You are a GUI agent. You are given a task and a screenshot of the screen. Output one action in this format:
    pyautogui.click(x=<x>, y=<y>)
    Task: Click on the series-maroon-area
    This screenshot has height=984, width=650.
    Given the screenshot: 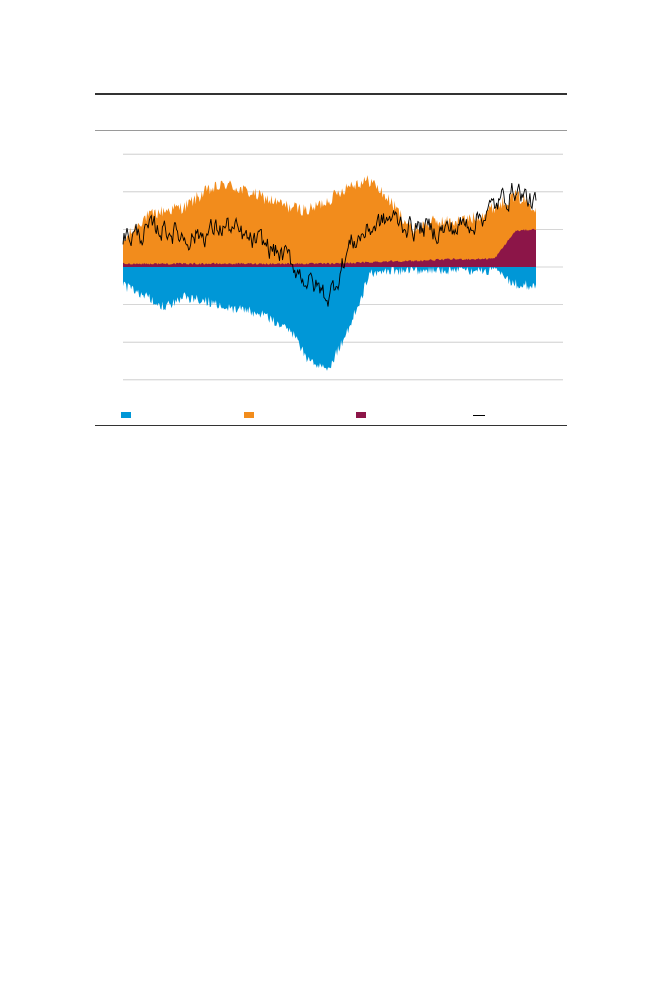 What is the action you would take?
    pyautogui.click(x=329, y=247)
    